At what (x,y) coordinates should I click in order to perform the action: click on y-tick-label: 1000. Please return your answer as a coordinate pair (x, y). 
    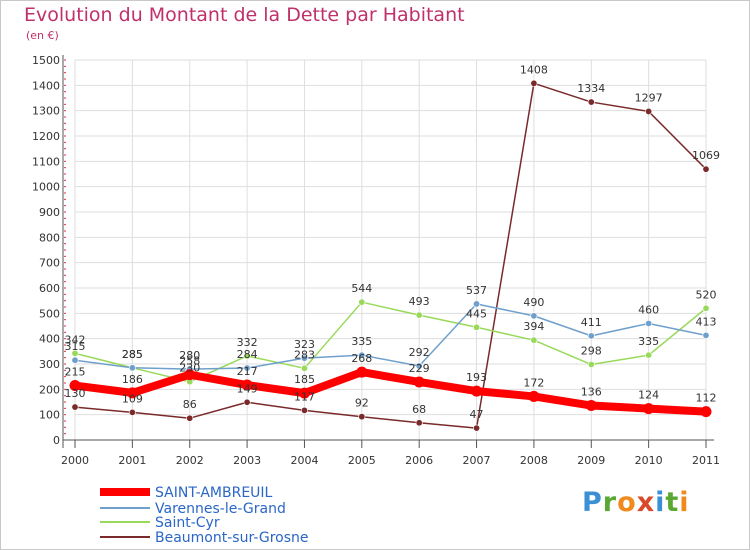
    Looking at the image, I should click on (46, 187).